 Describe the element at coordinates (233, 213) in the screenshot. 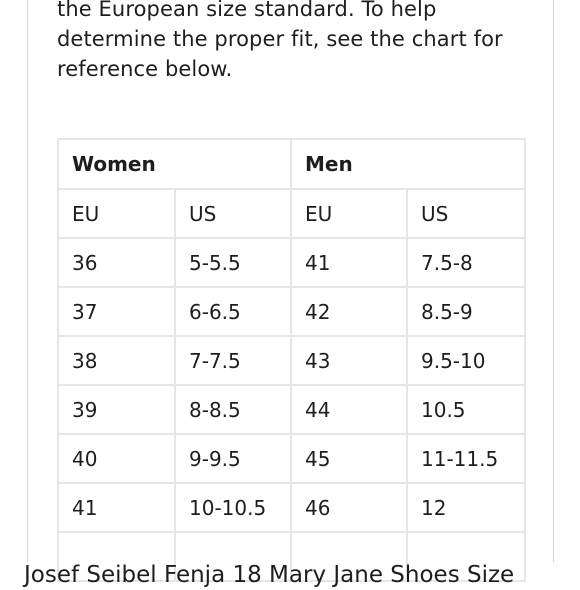

I see `subheader-women-us: US` at that location.